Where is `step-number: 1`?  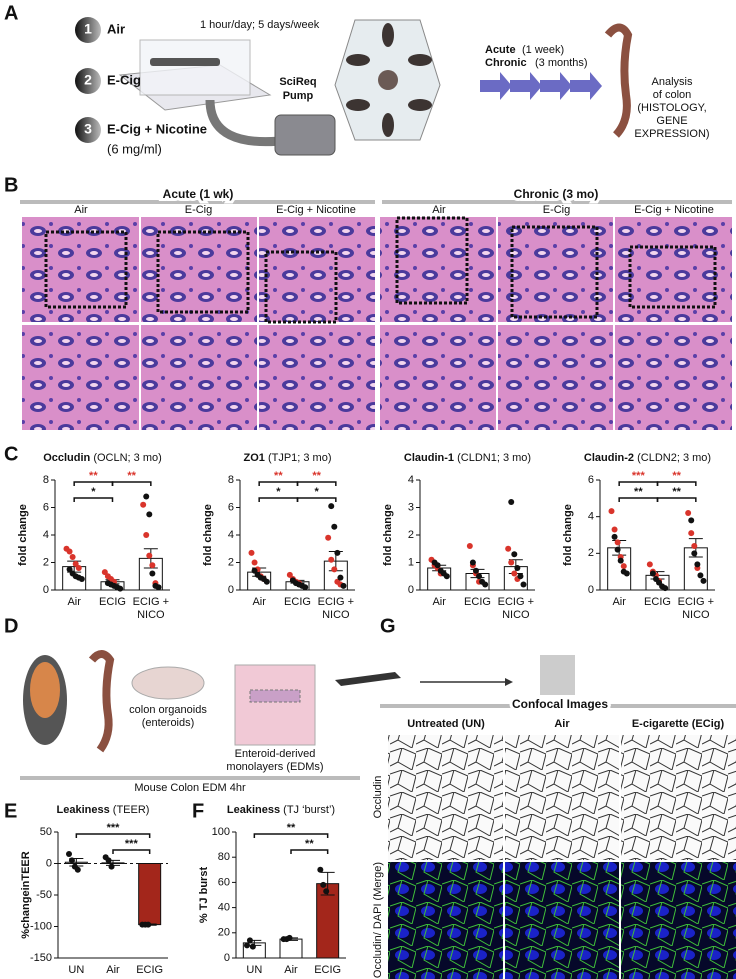
step-number: 1 is located at coordinates (88, 29).